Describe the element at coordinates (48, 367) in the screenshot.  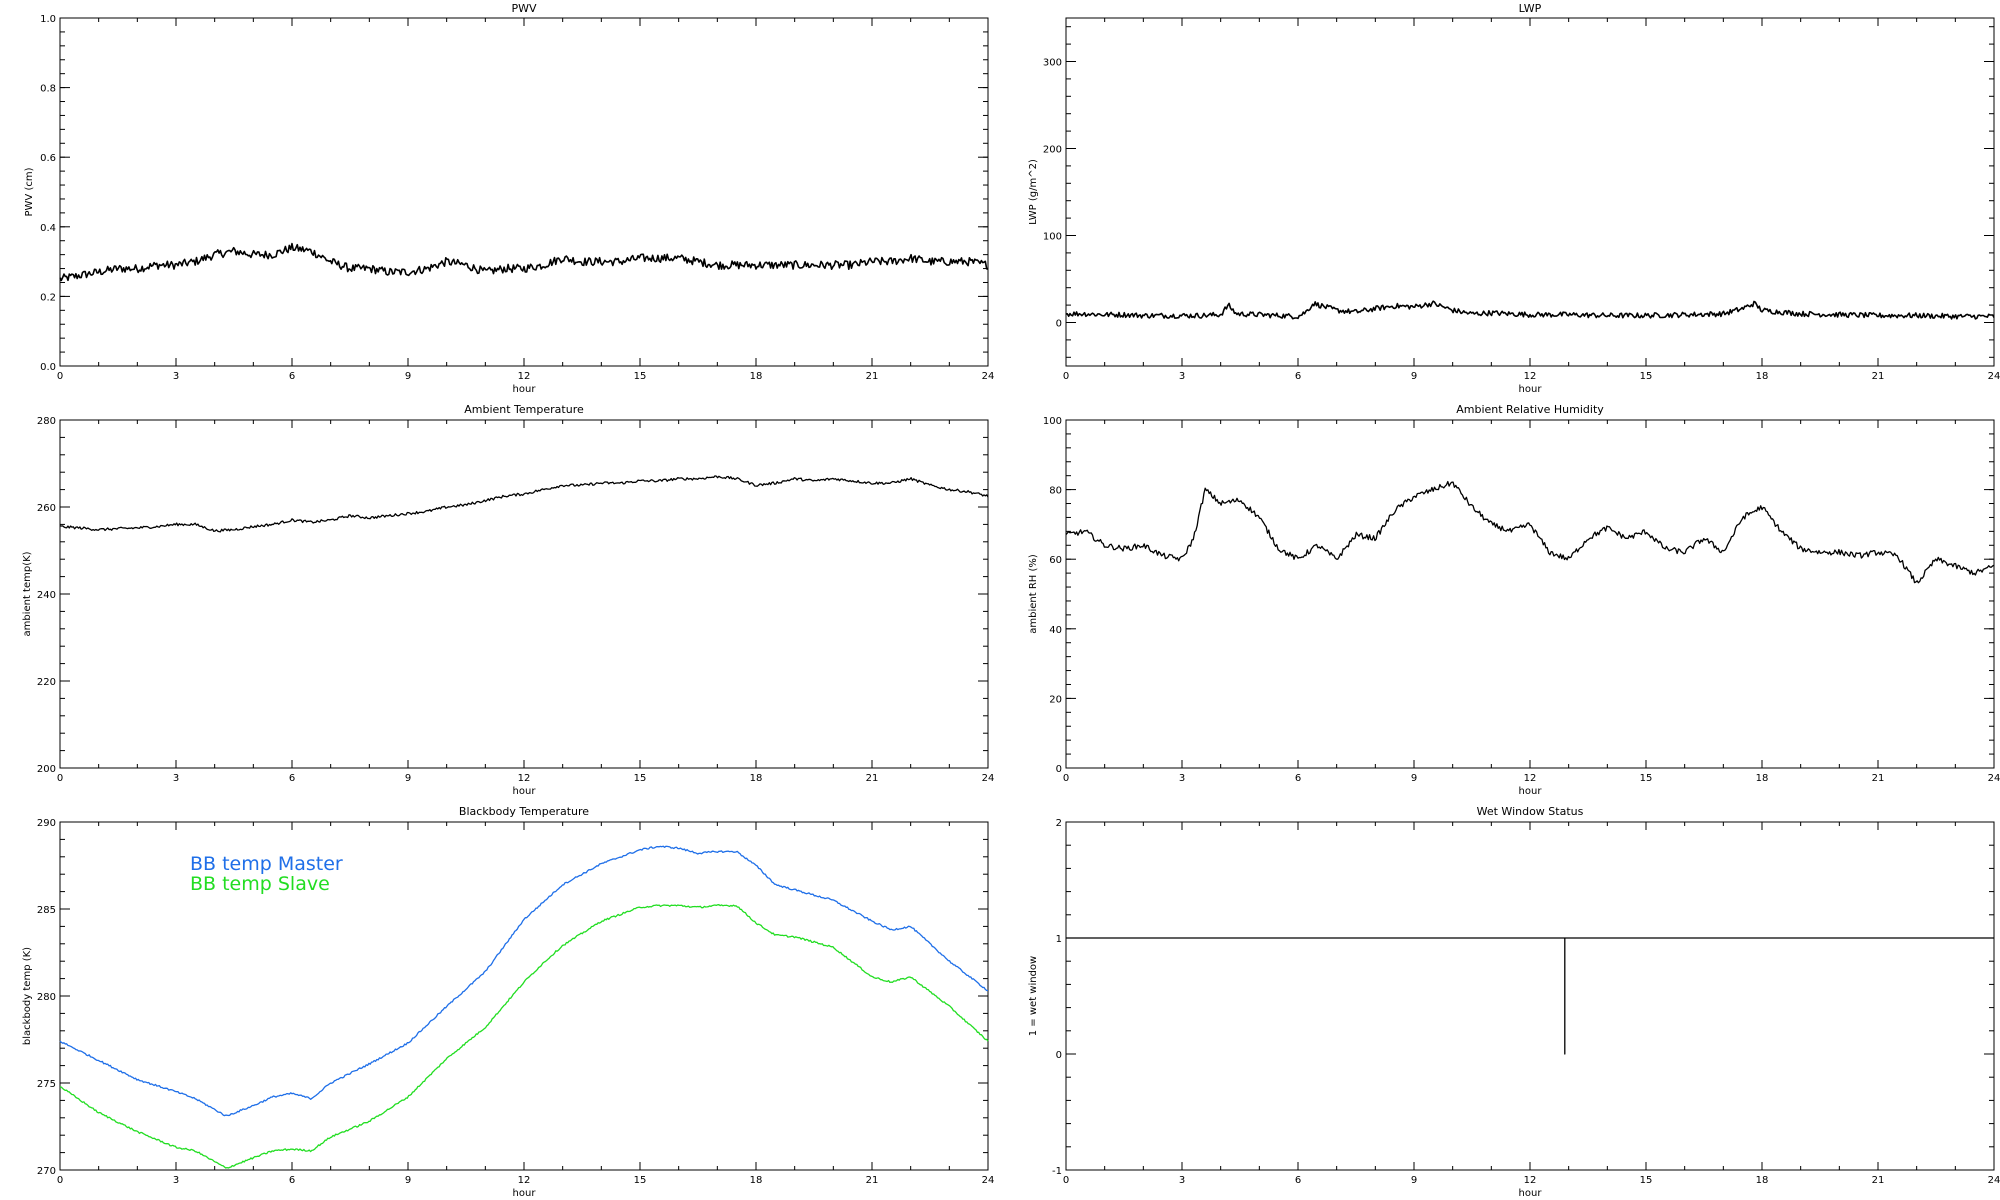
I see `y-tick-label: 0.0` at that location.